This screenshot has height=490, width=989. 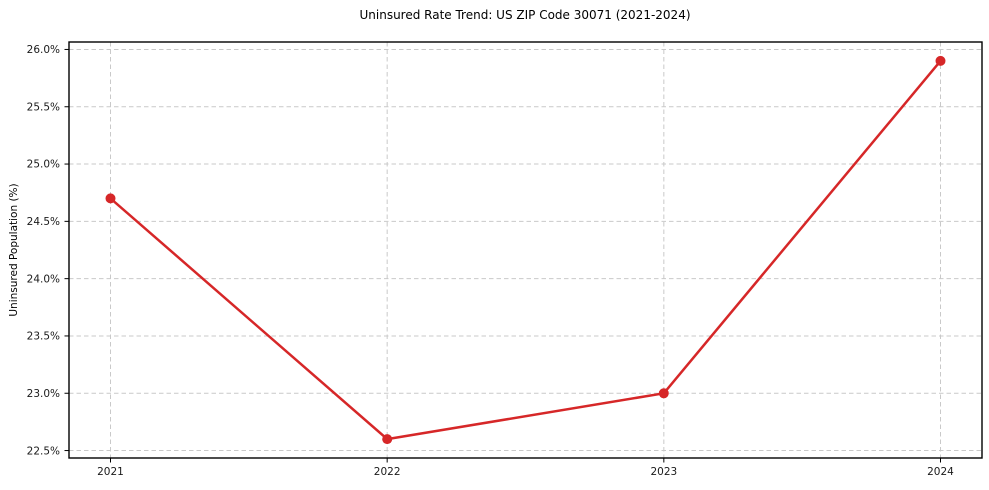 What do you see at coordinates (110, 198) in the screenshot?
I see `data-point-2021` at bounding box center [110, 198].